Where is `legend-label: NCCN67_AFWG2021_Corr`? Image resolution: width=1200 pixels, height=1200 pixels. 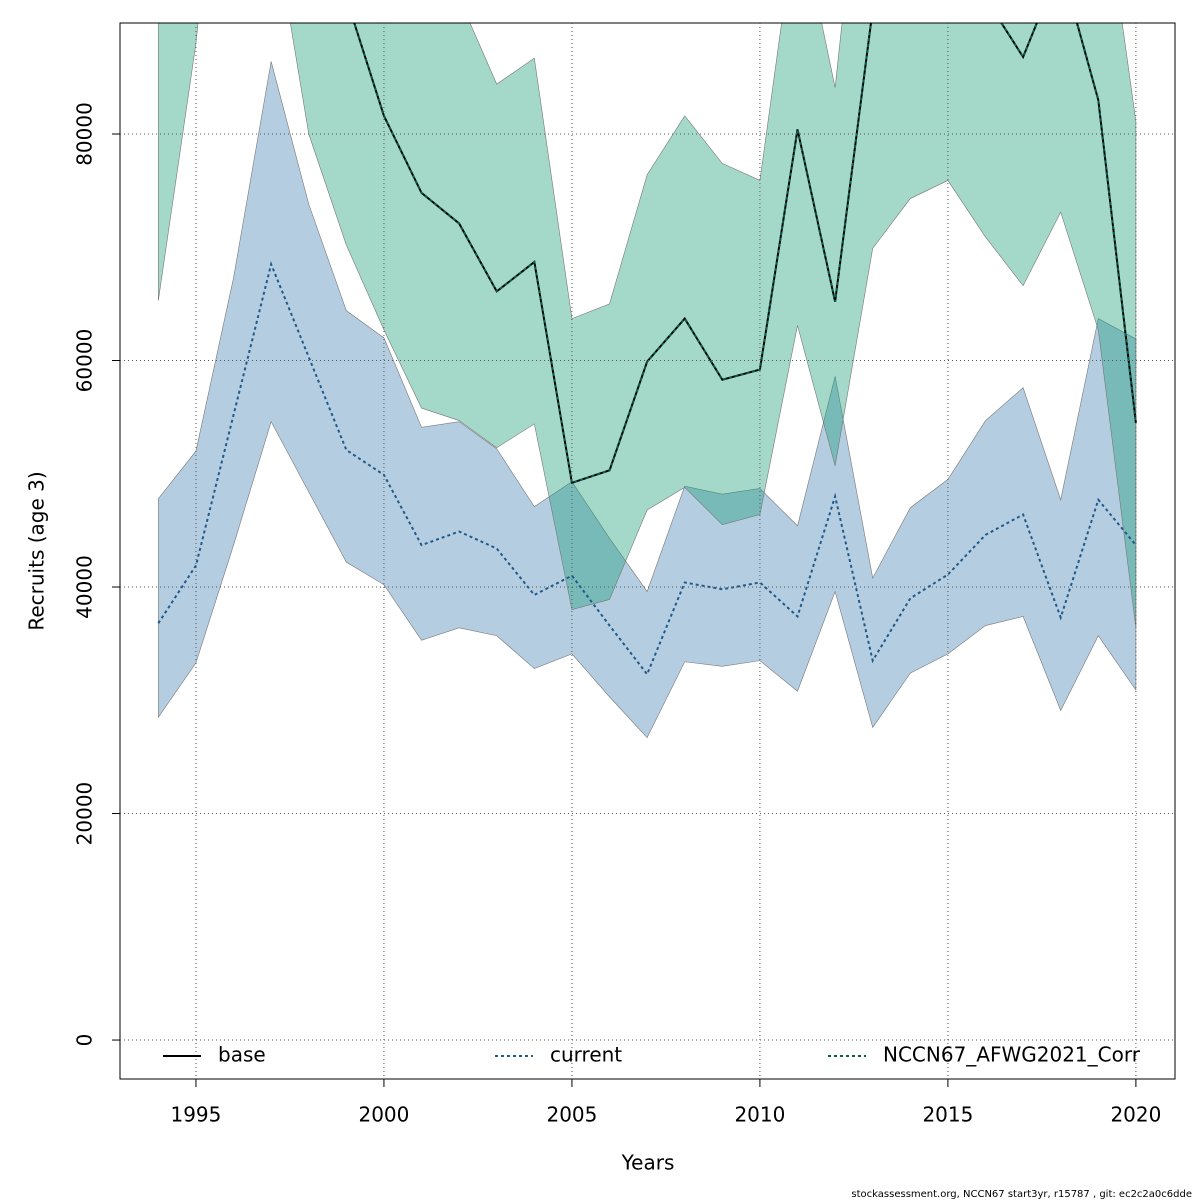
legend-label: NCCN67_AFWG2021_Corr is located at coordinates (1012, 1055).